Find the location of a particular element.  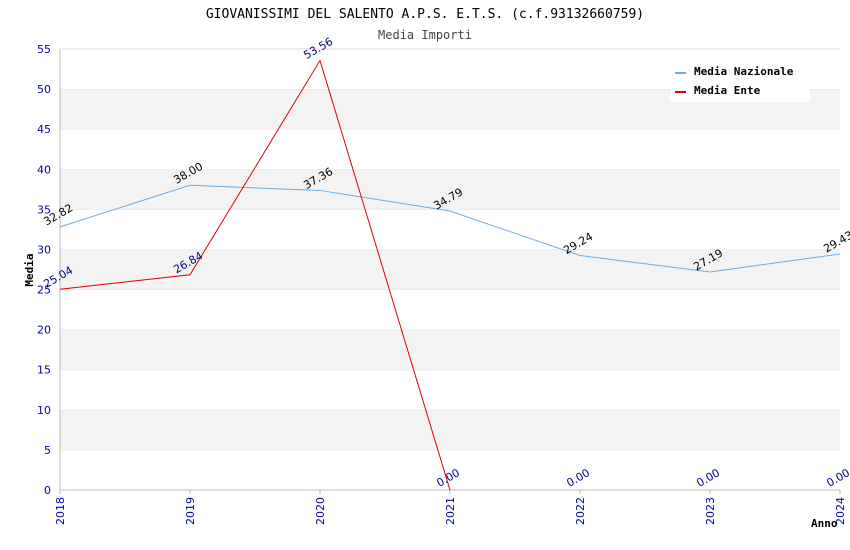

legend-box is located at coordinates (740, 81).